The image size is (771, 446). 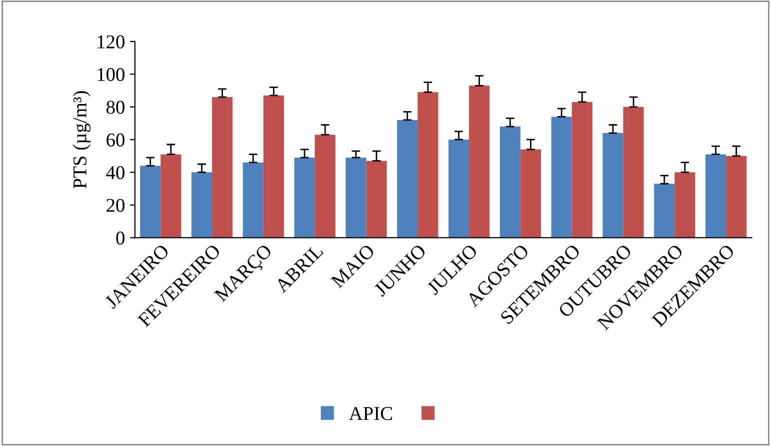 I want to click on legend-label: APIC, so click(x=370, y=413).